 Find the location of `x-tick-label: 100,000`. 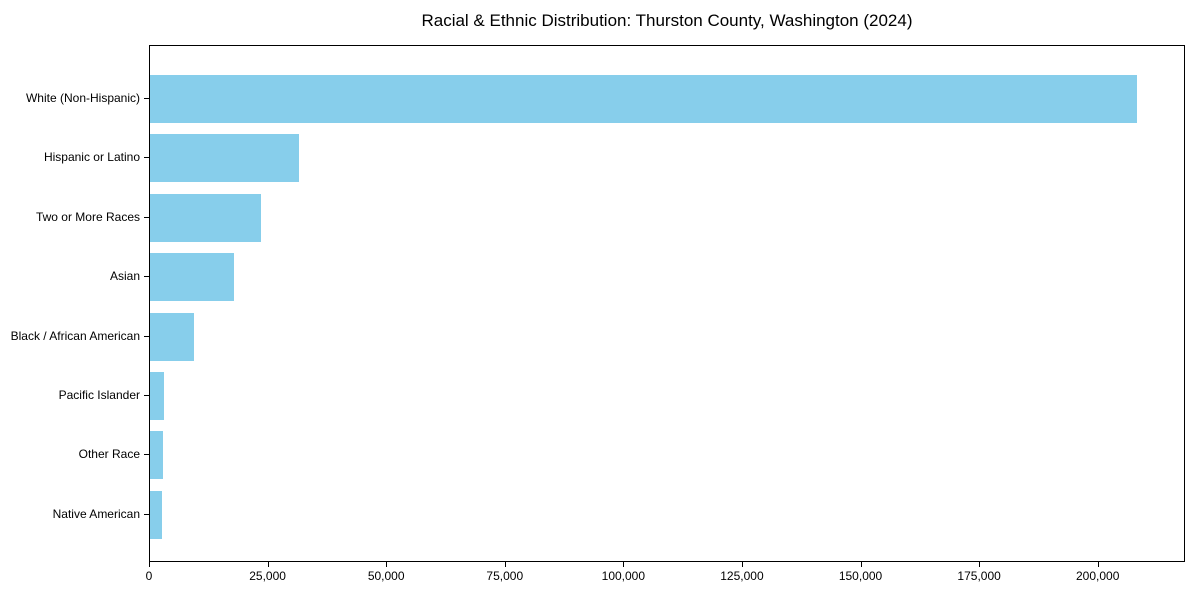

x-tick-label: 100,000 is located at coordinates (623, 576).